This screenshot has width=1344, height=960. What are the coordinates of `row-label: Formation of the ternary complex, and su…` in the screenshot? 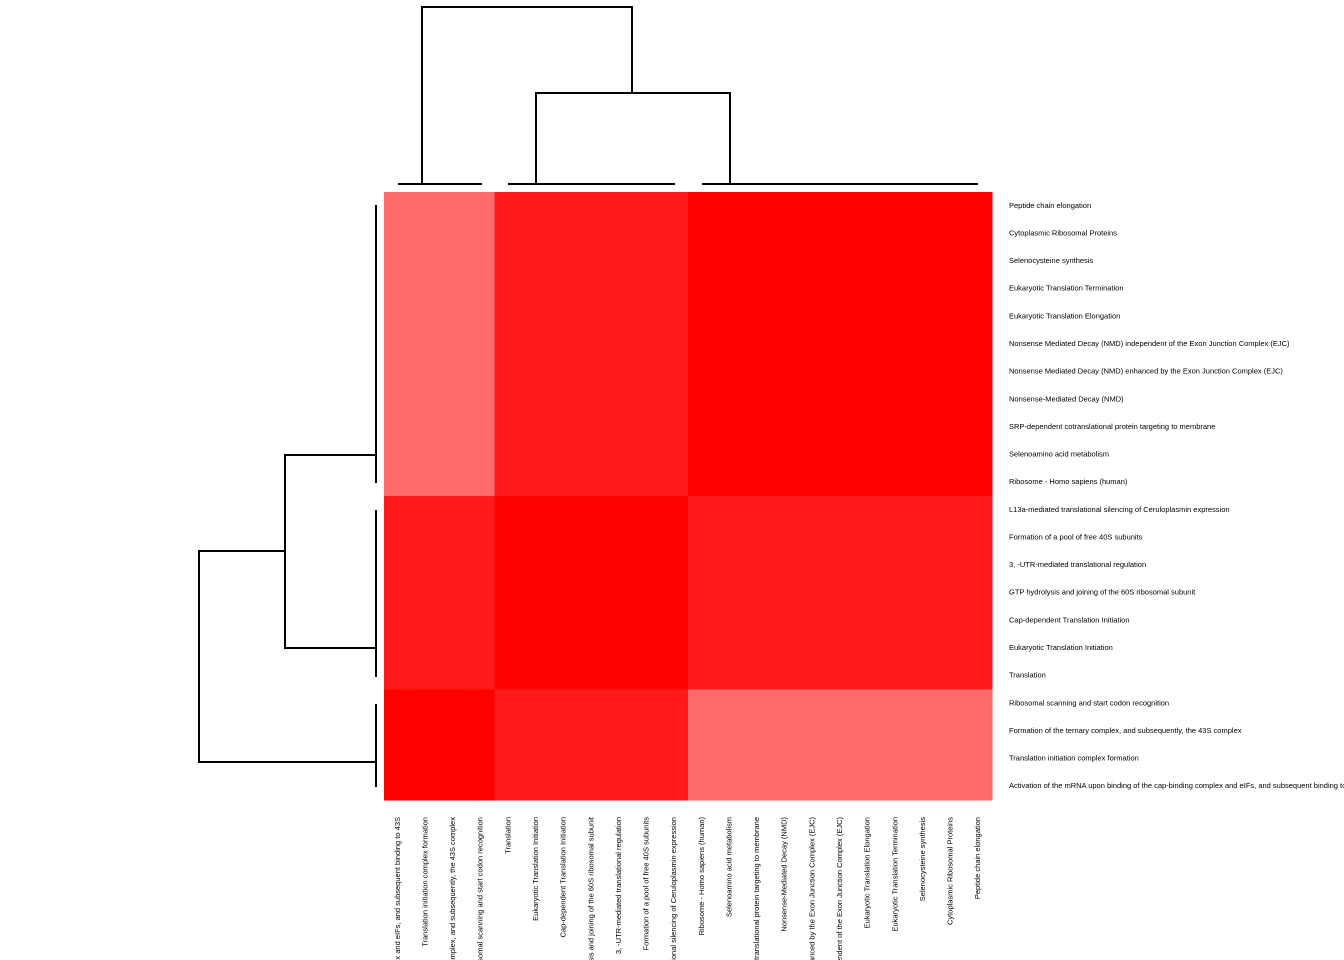 It's located at (1125, 730).